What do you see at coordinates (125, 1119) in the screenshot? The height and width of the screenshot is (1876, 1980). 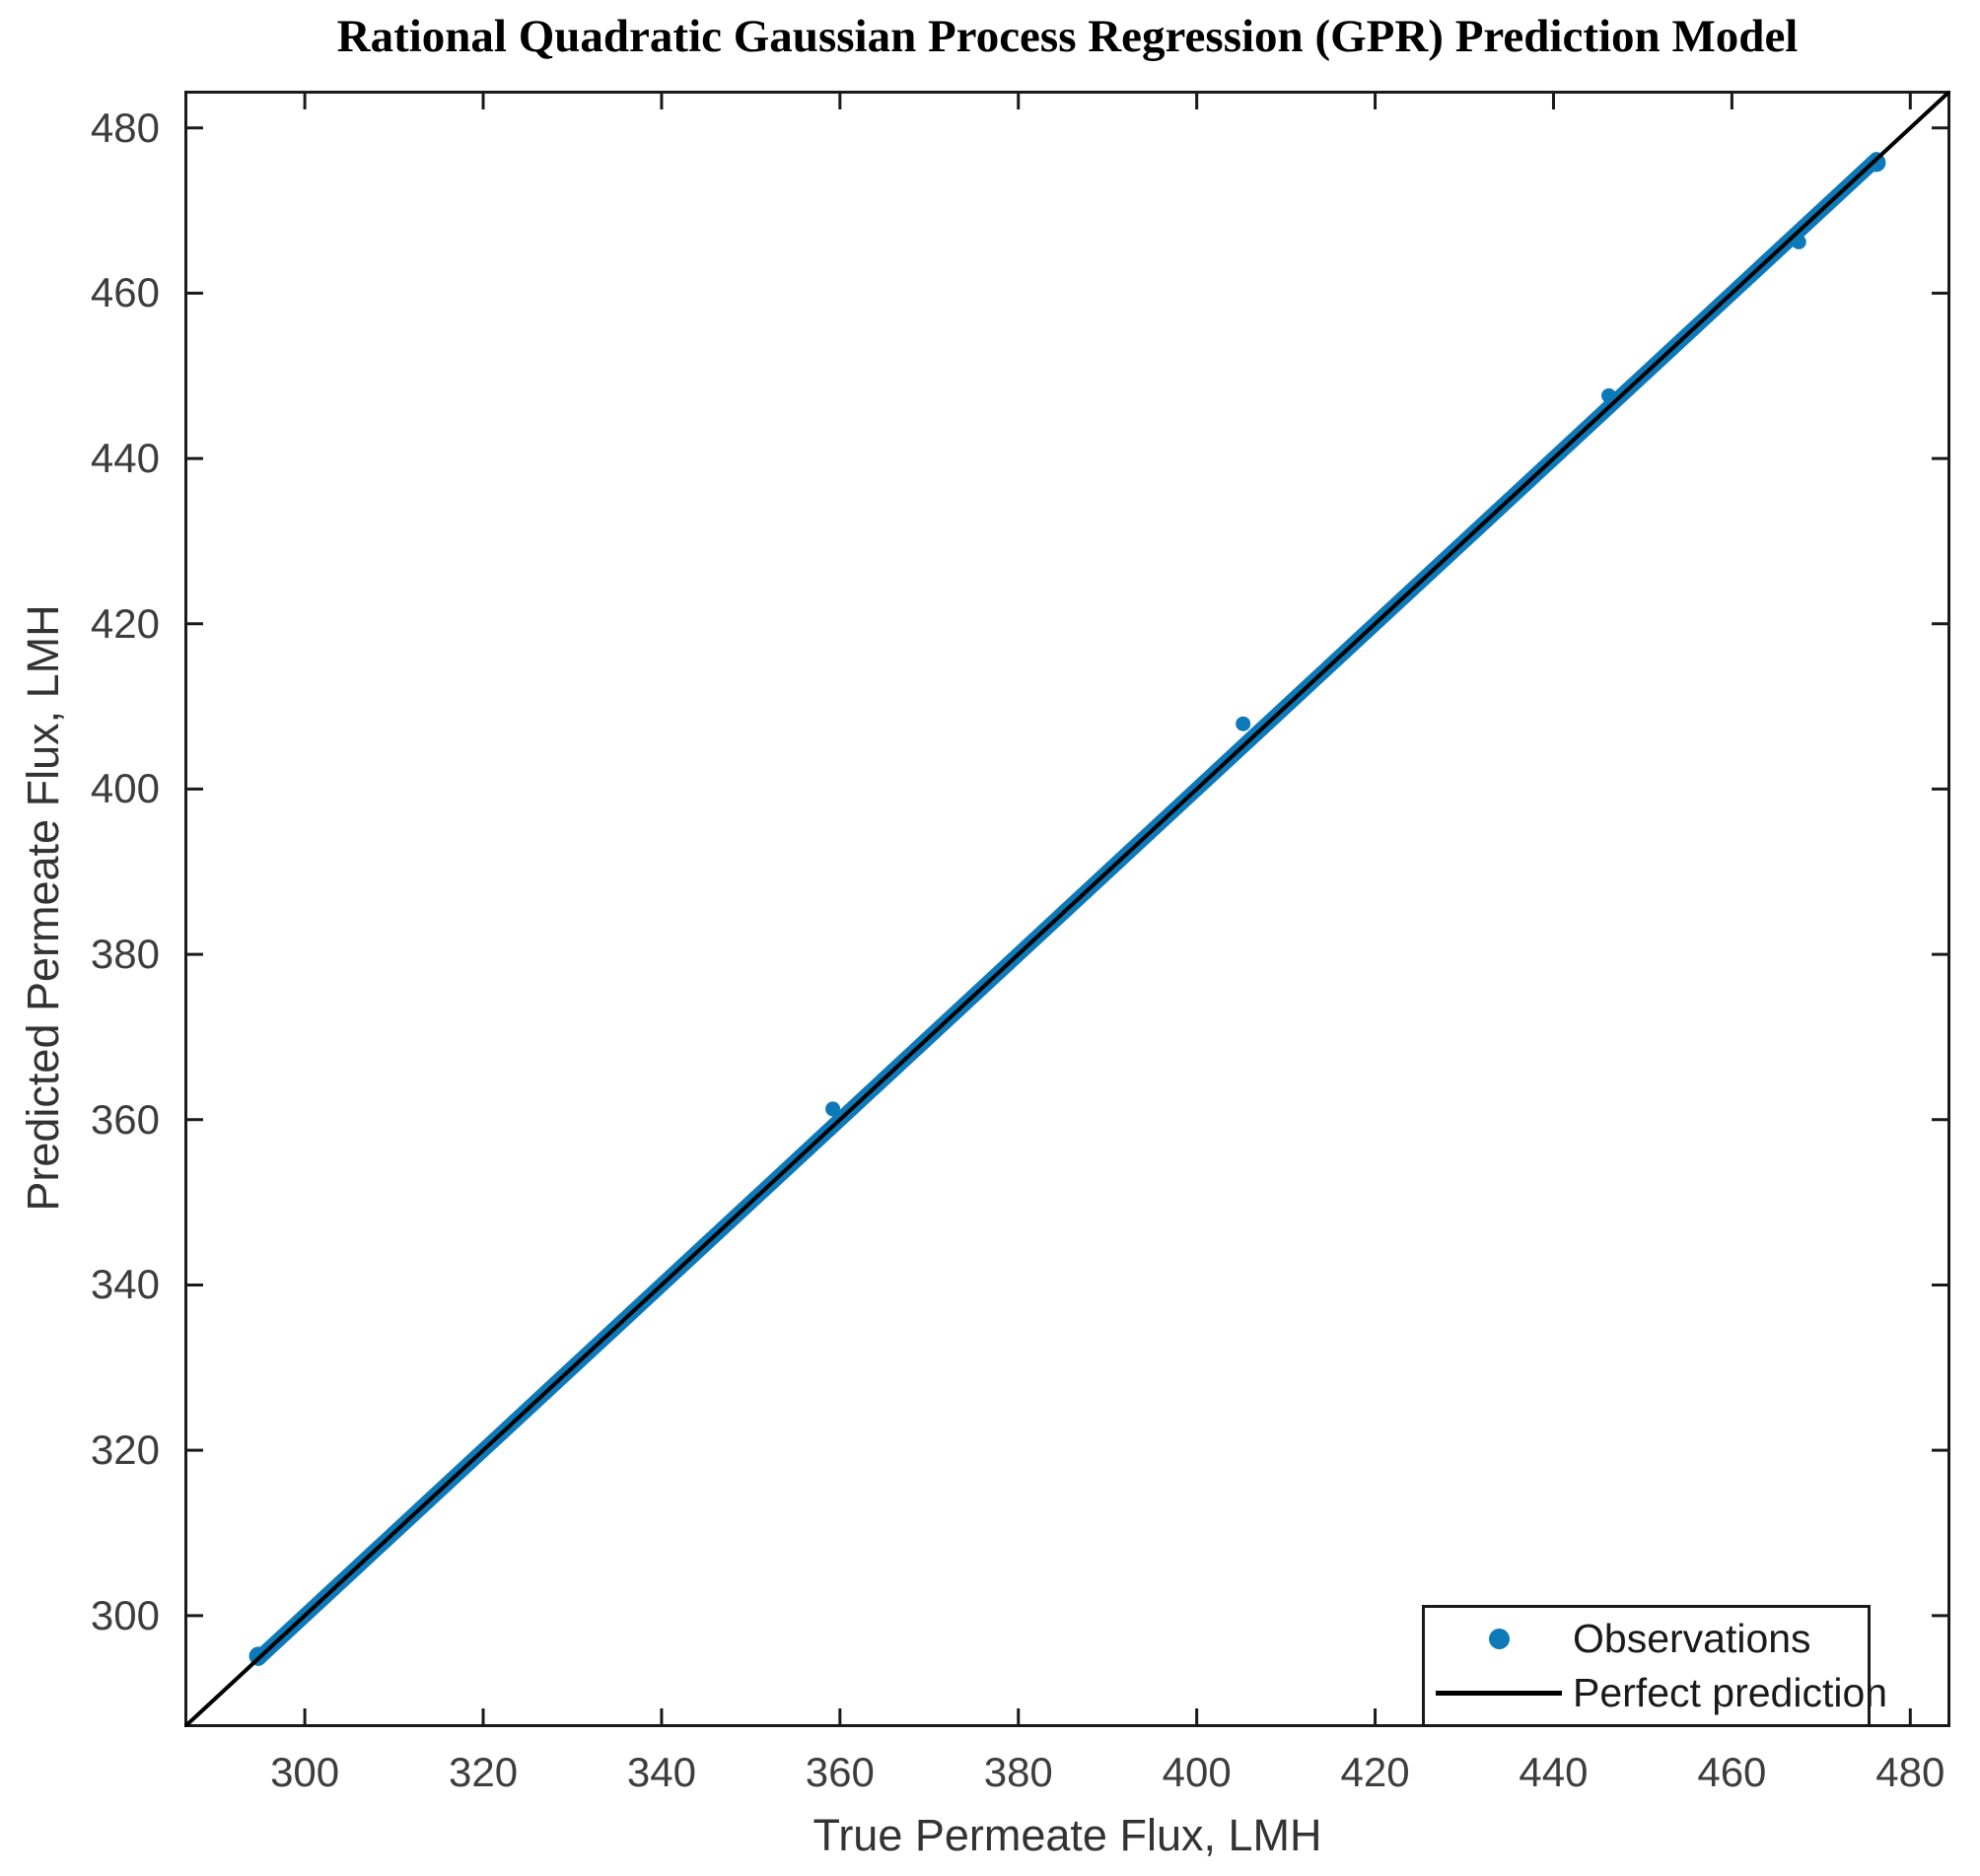 I see `y-tick-label: 360` at bounding box center [125, 1119].